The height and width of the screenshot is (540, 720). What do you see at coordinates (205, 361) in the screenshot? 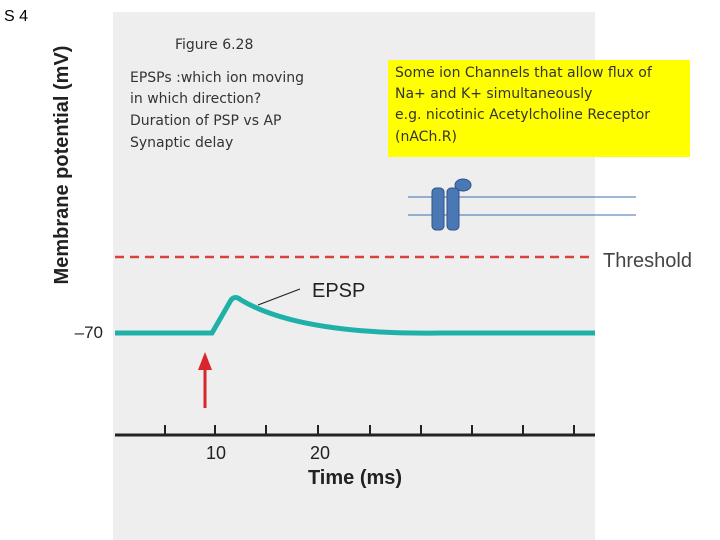
I see `arrow-head` at bounding box center [205, 361].